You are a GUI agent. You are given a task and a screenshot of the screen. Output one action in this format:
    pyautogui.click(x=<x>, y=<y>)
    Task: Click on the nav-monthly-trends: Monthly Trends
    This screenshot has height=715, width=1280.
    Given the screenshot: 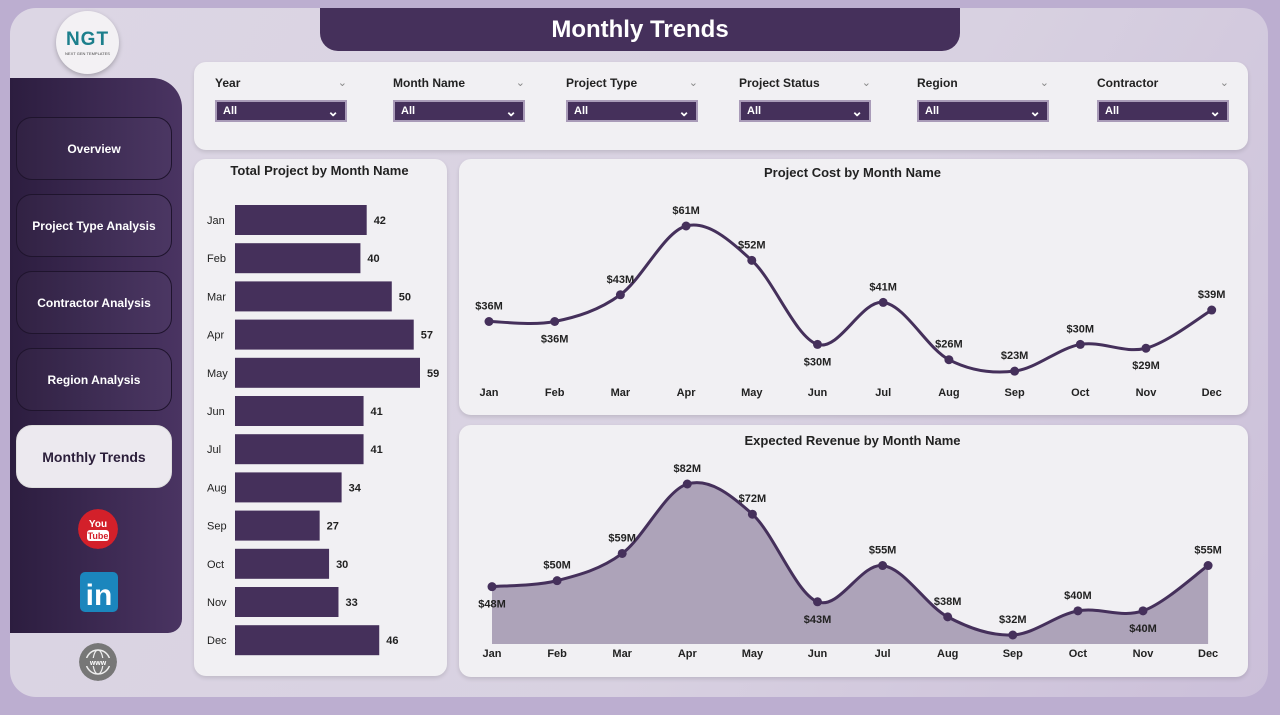 What is the action you would take?
    pyautogui.click(x=94, y=456)
    